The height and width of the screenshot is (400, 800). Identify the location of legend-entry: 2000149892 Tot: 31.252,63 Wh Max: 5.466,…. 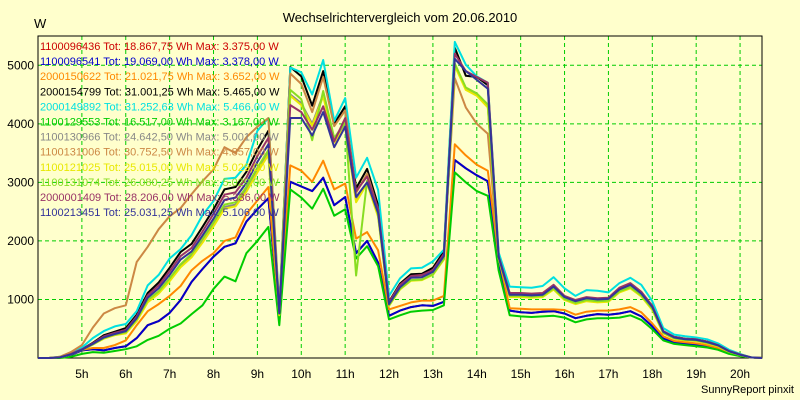
(160, 107).